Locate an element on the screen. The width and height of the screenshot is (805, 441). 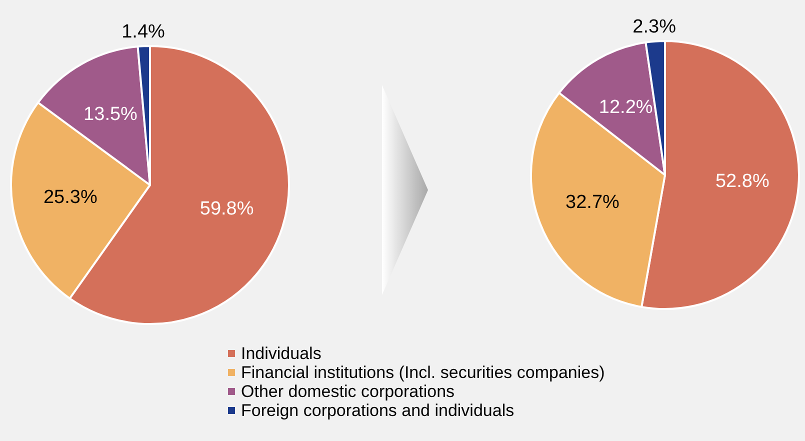
data-label: 2.3% is located at coordinates (654, 27).